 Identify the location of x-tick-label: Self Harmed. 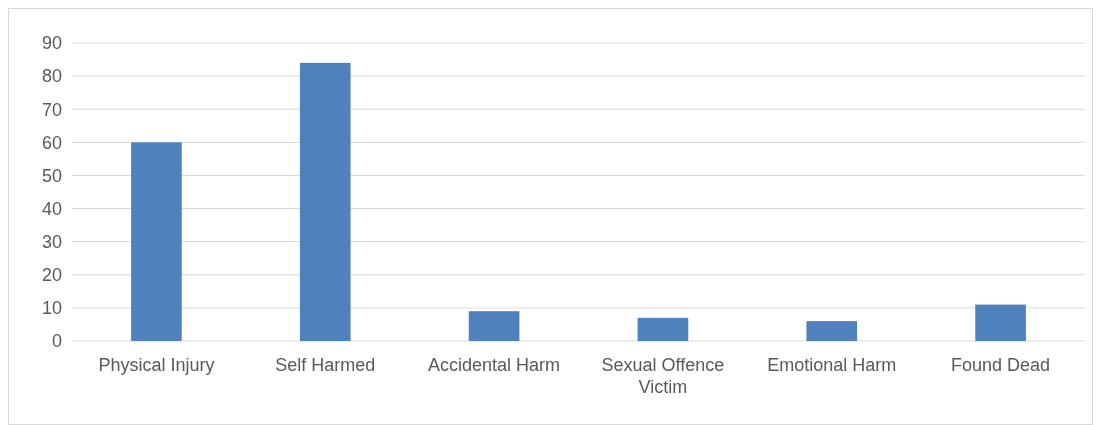
(325, 365).